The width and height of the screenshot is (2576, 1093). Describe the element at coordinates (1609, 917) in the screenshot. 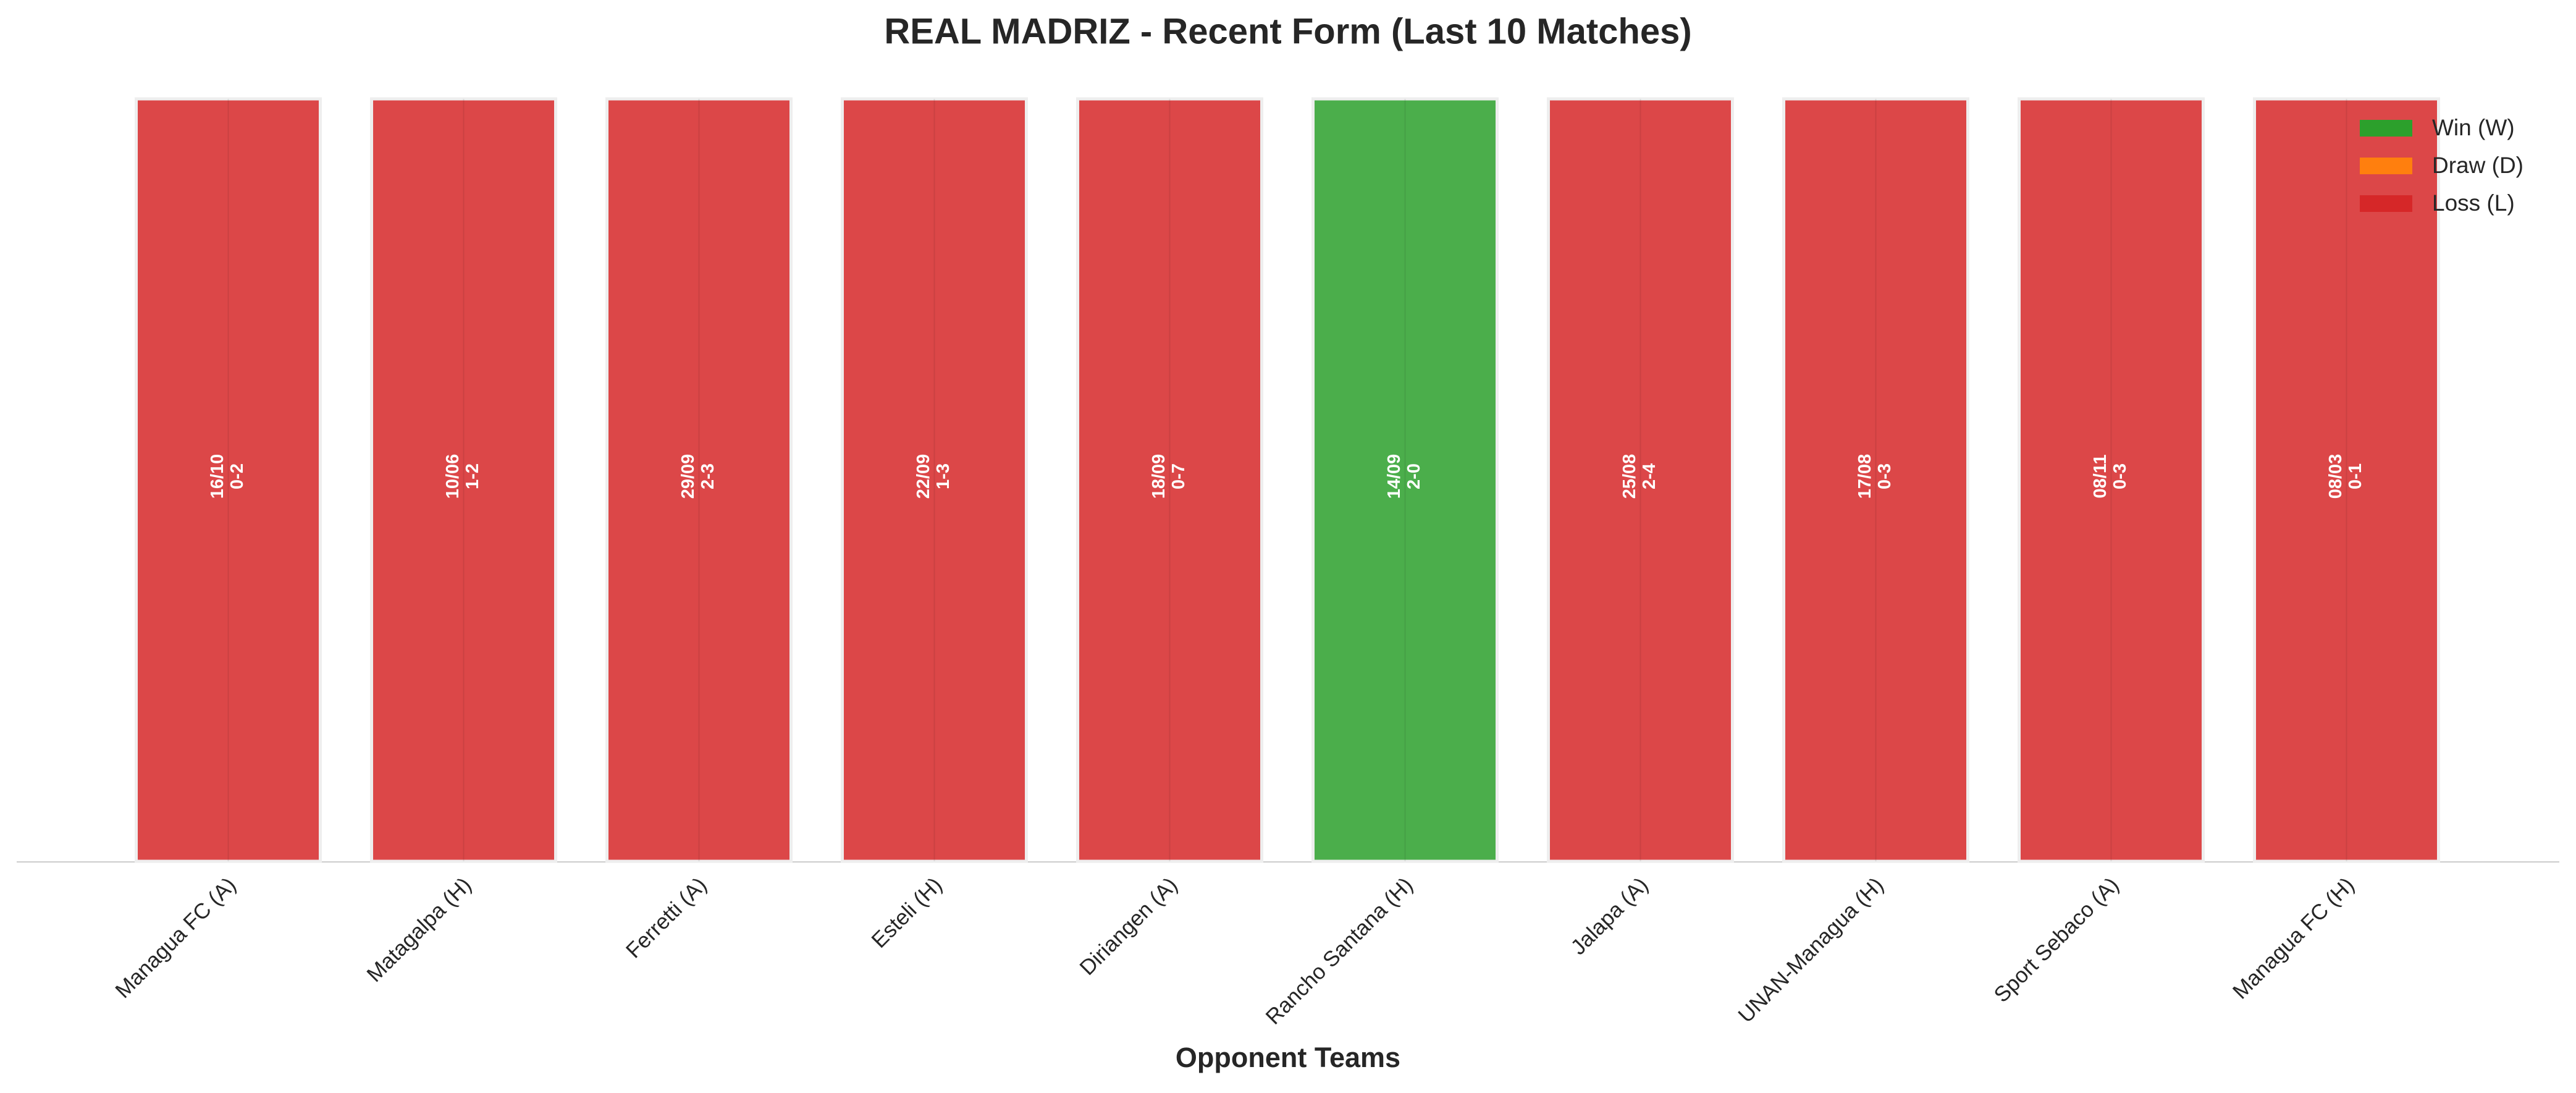

I see `x-tick-label: Jalapa (A)` at that location.